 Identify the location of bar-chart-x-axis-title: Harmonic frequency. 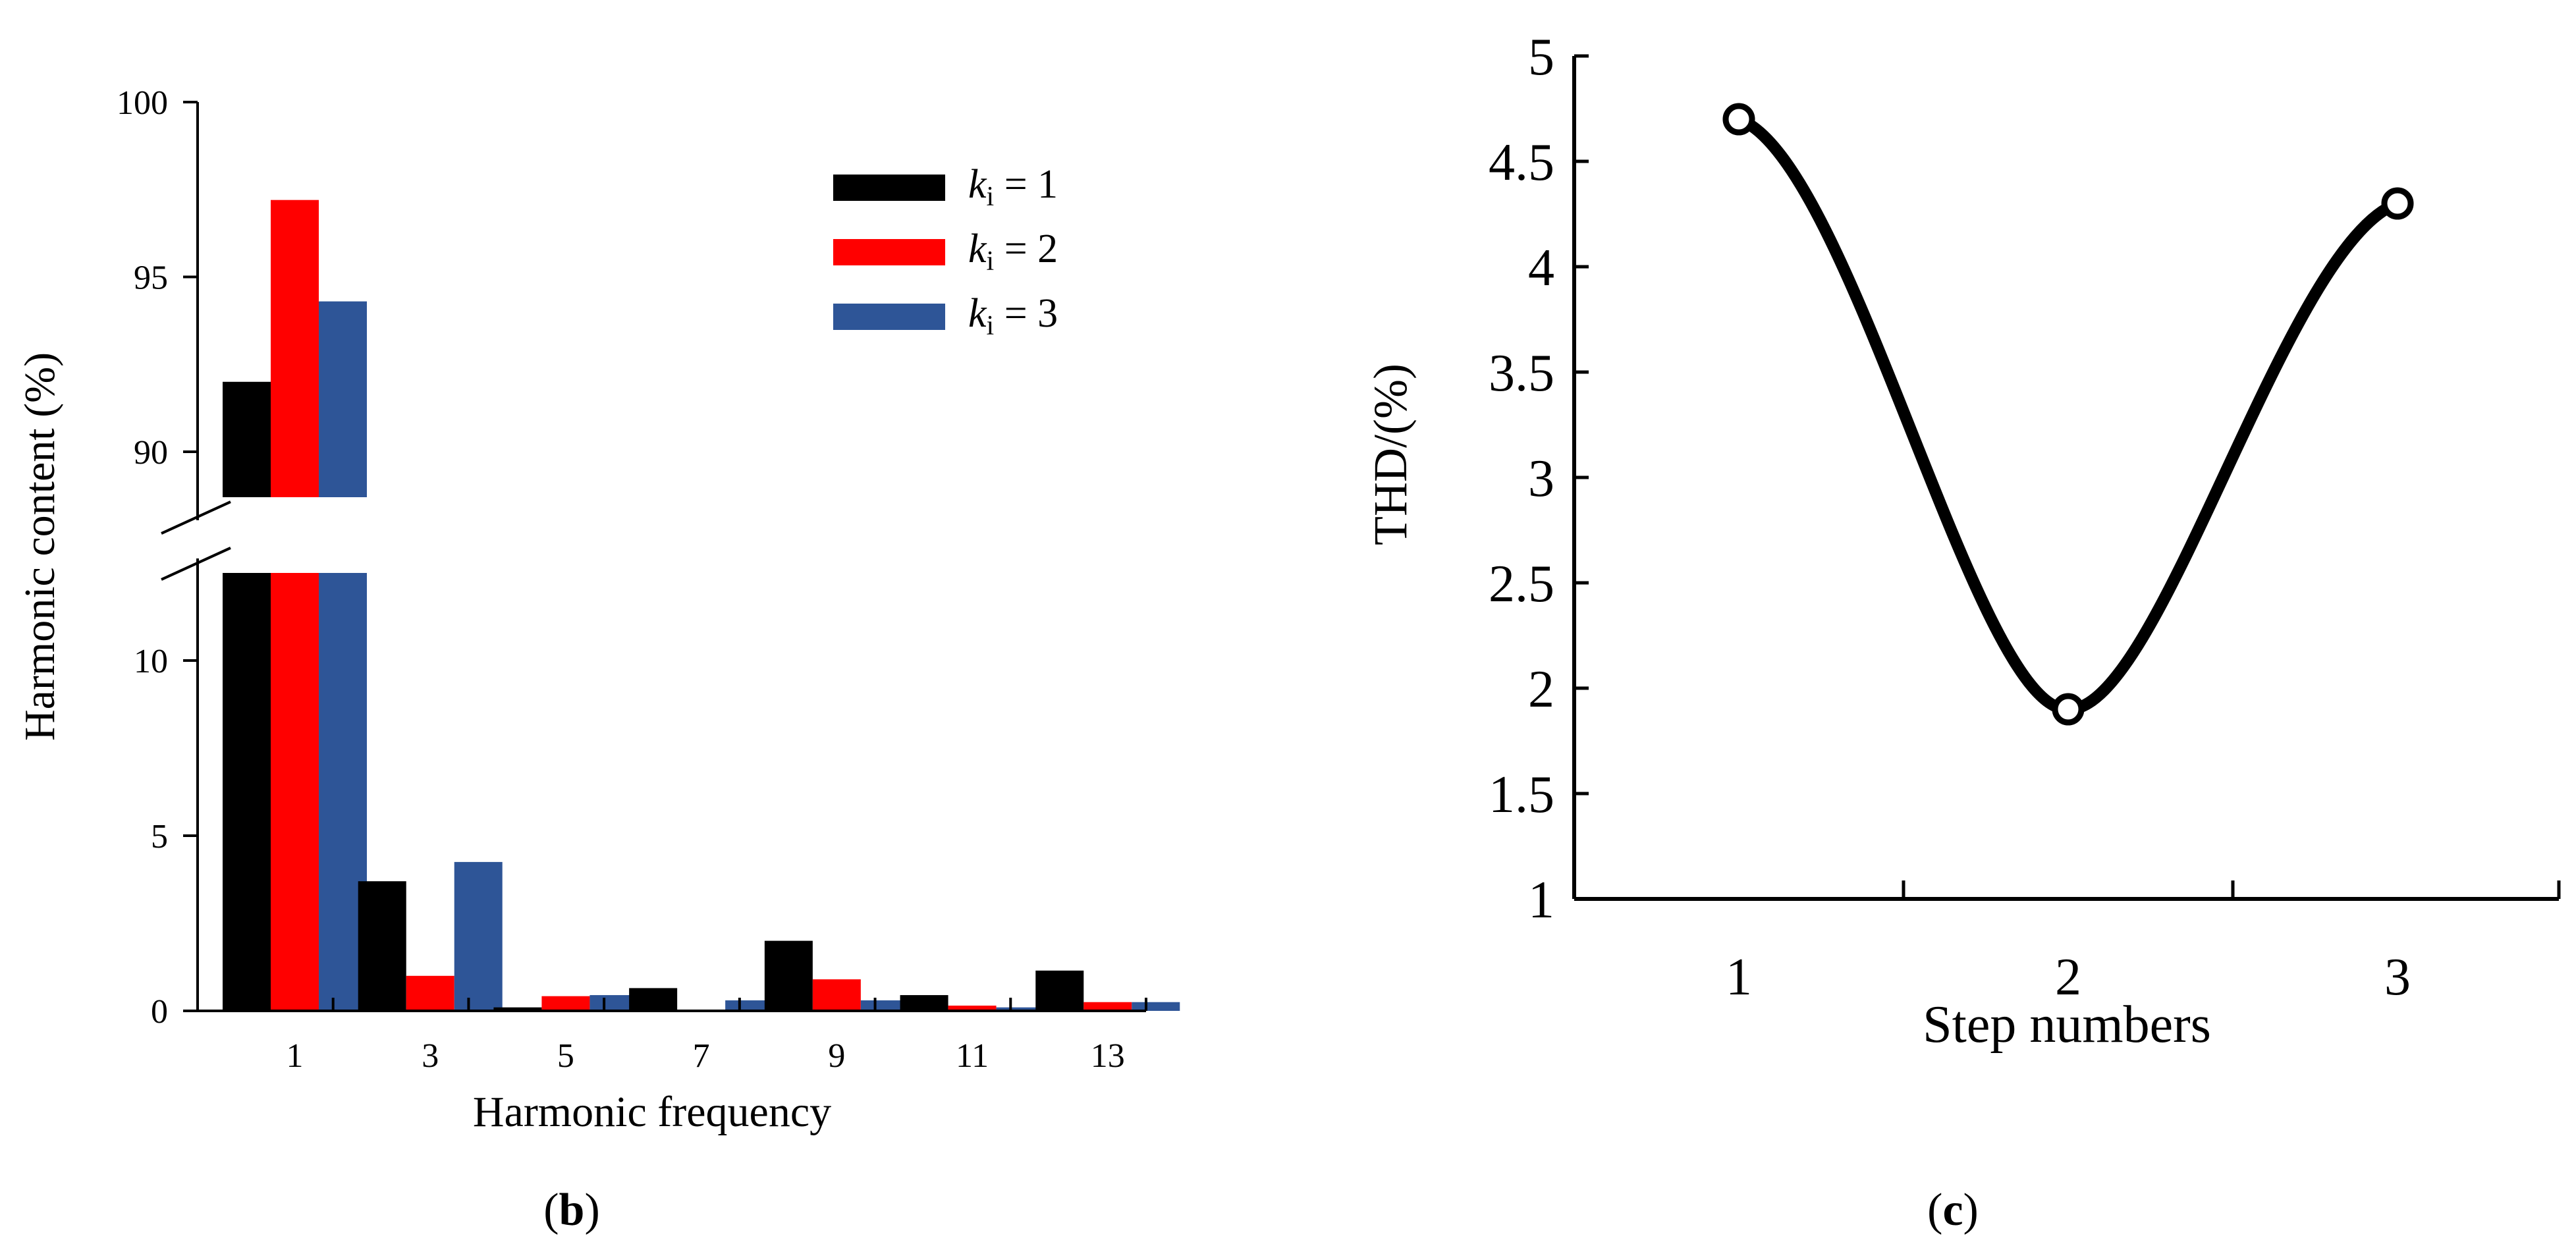
(652, 1112).